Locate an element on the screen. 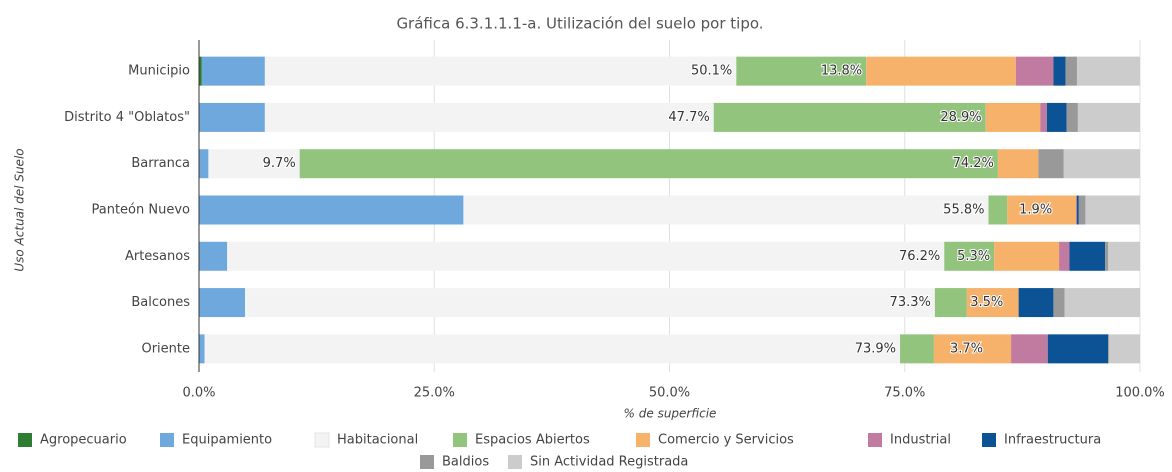 The height and width of the screenshot is (472, 1172). legend-label: Sin Actividad Registrada is located at coordinates (609, 462).